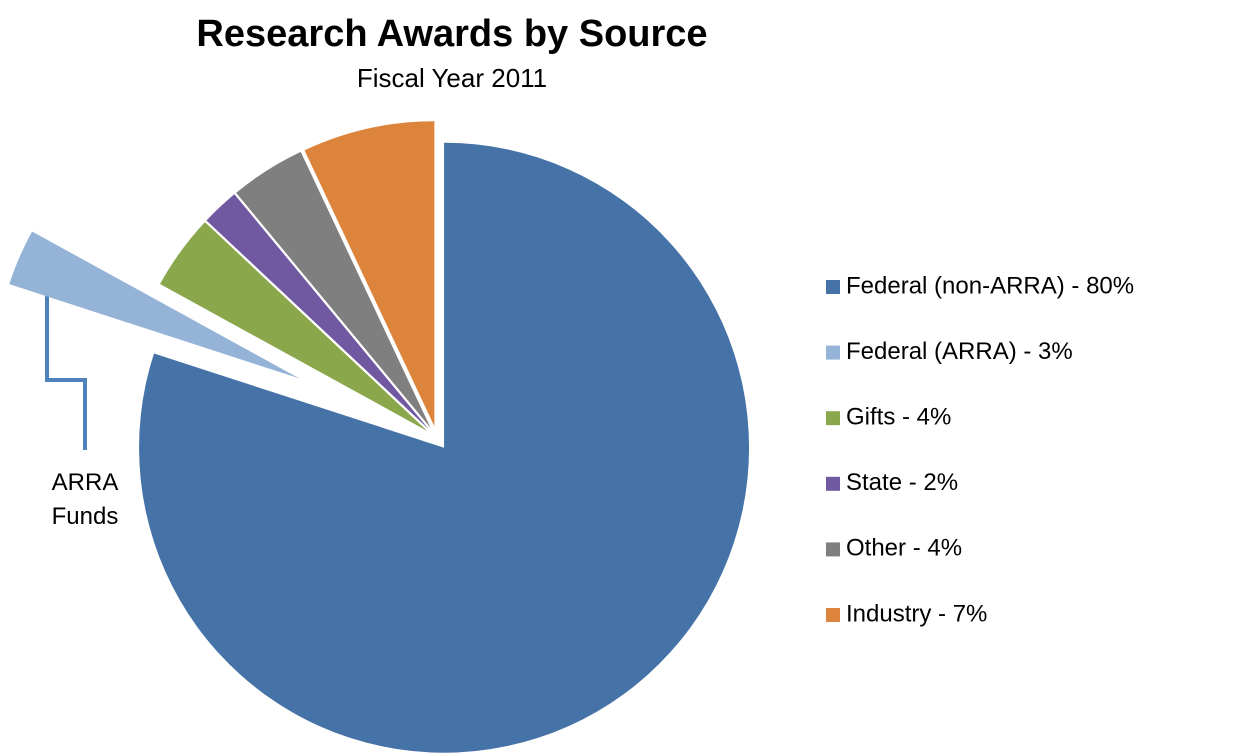  I want to click on chart-subtitle: Fiscal Year 2011, so click(452, 78).